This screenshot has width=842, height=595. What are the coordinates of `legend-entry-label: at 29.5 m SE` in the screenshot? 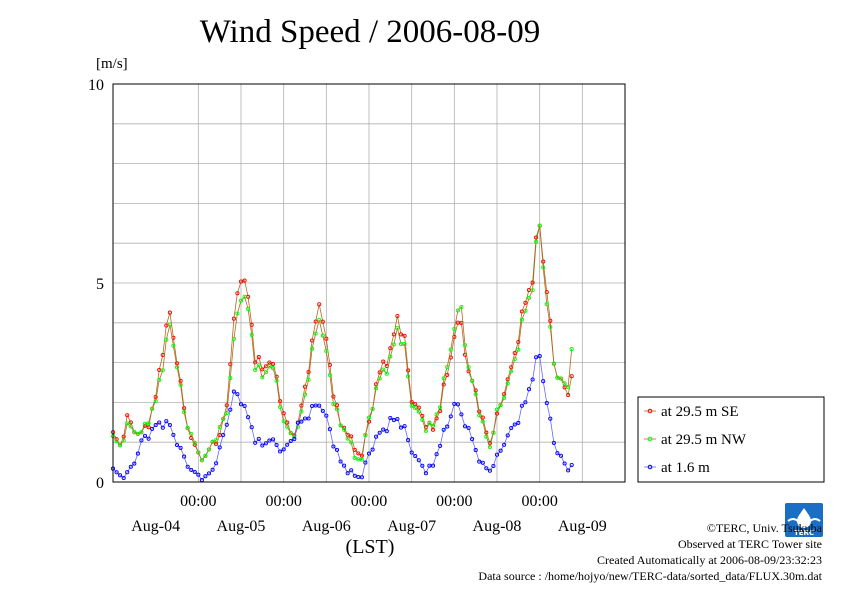 It's located at (700, 412).